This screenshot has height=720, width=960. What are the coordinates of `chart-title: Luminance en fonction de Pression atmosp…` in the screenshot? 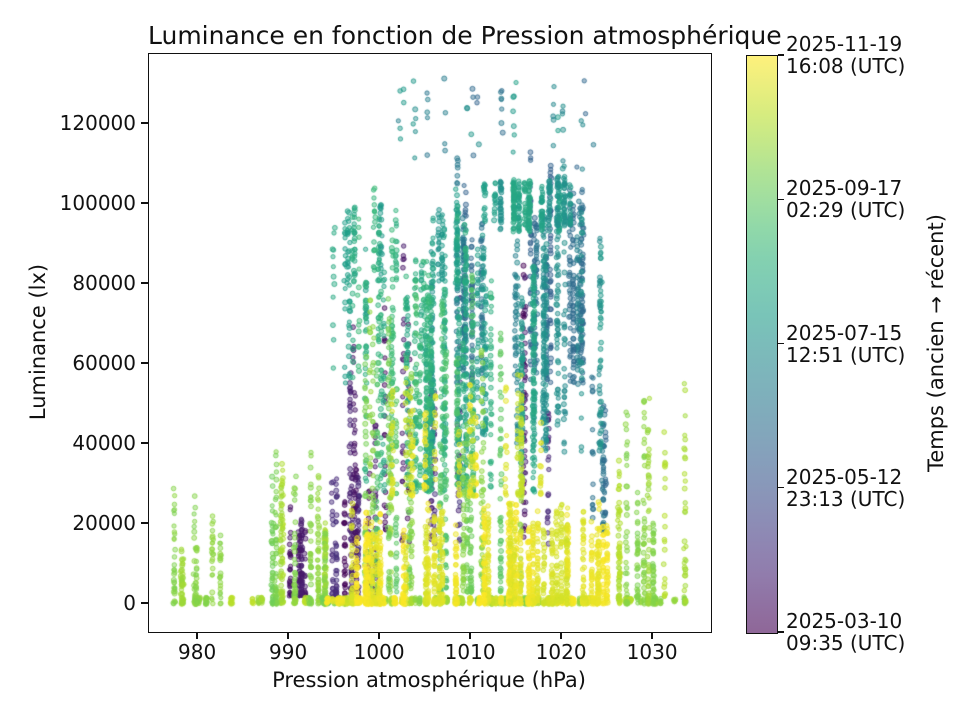 It's located at (465, 35).